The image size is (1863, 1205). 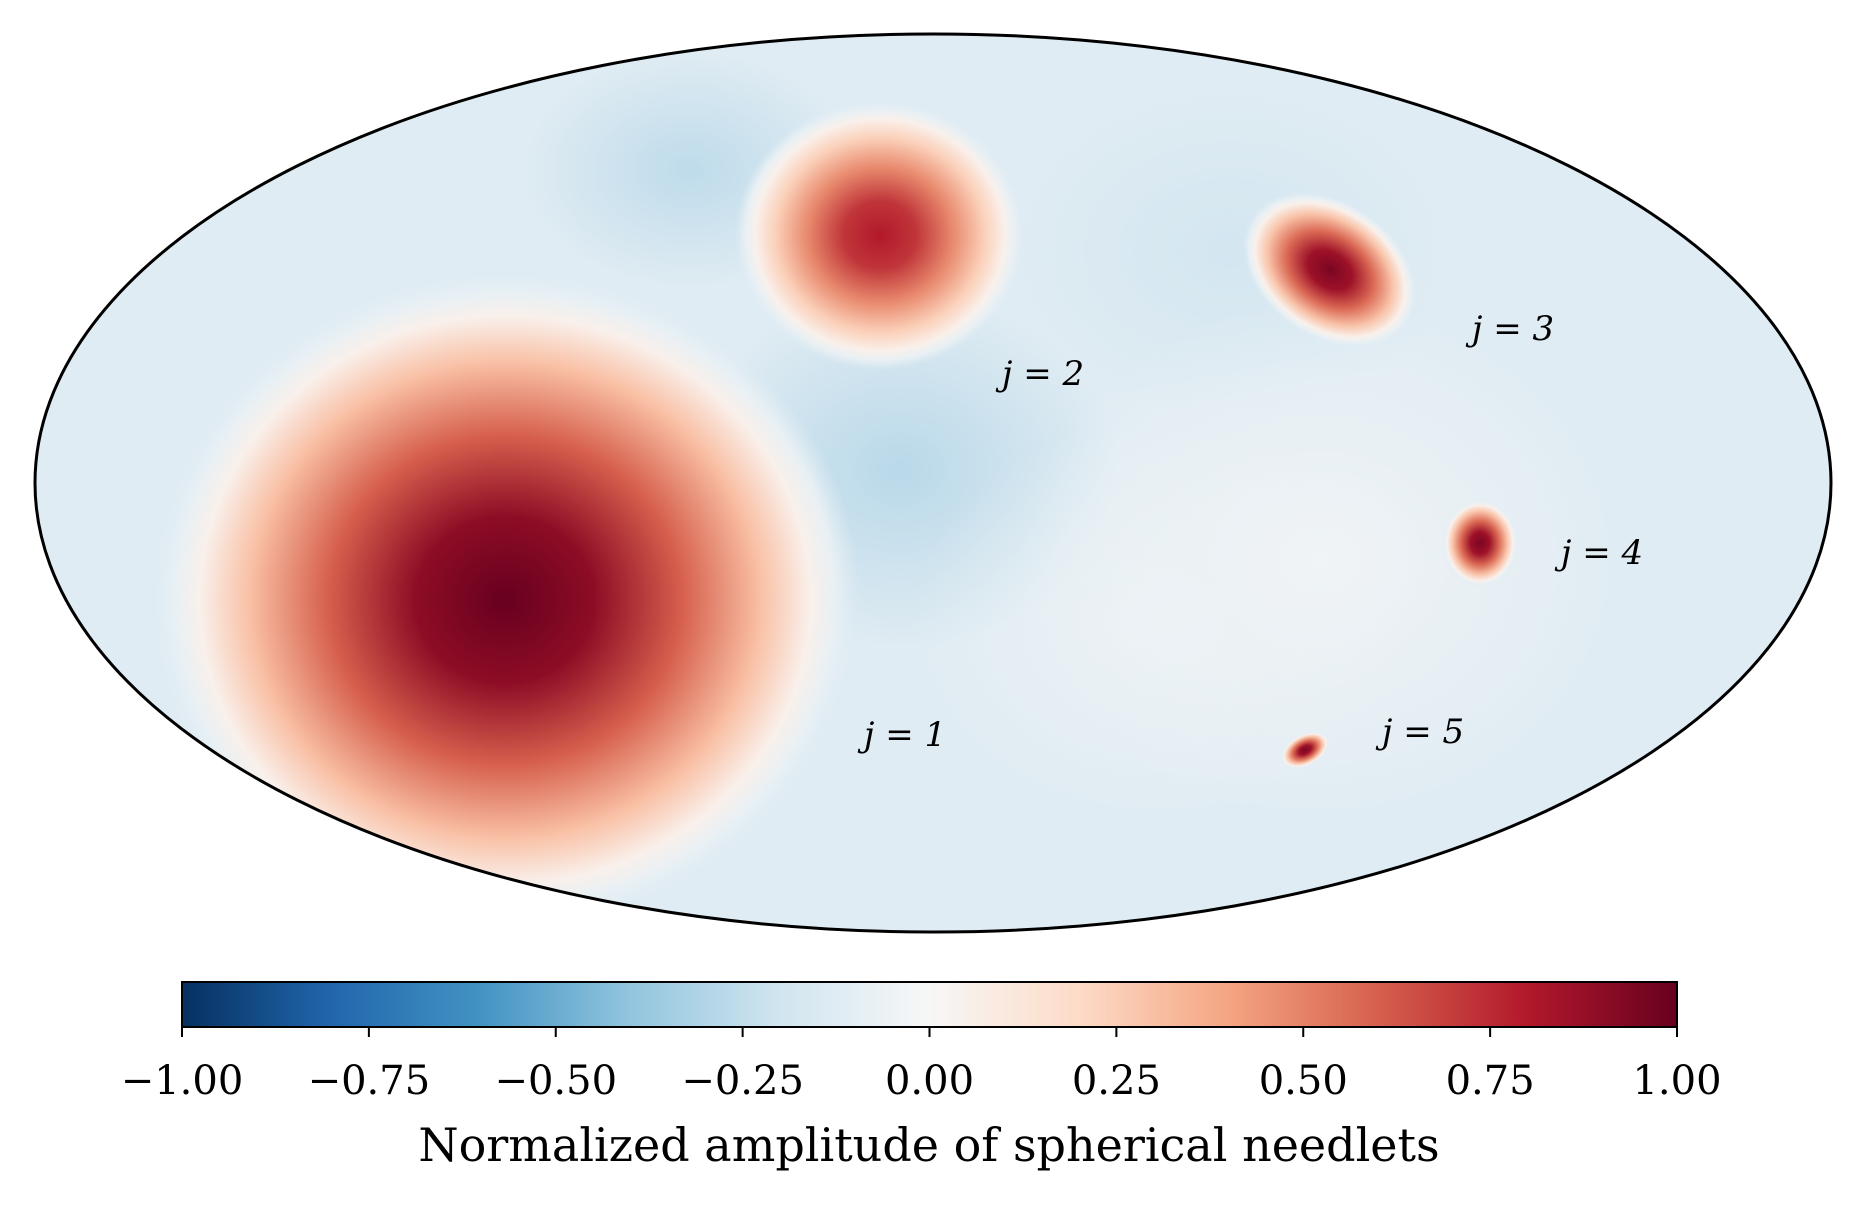 I want to click on colorbar-tick-label: −0.75, so click(x=369, y=1081).